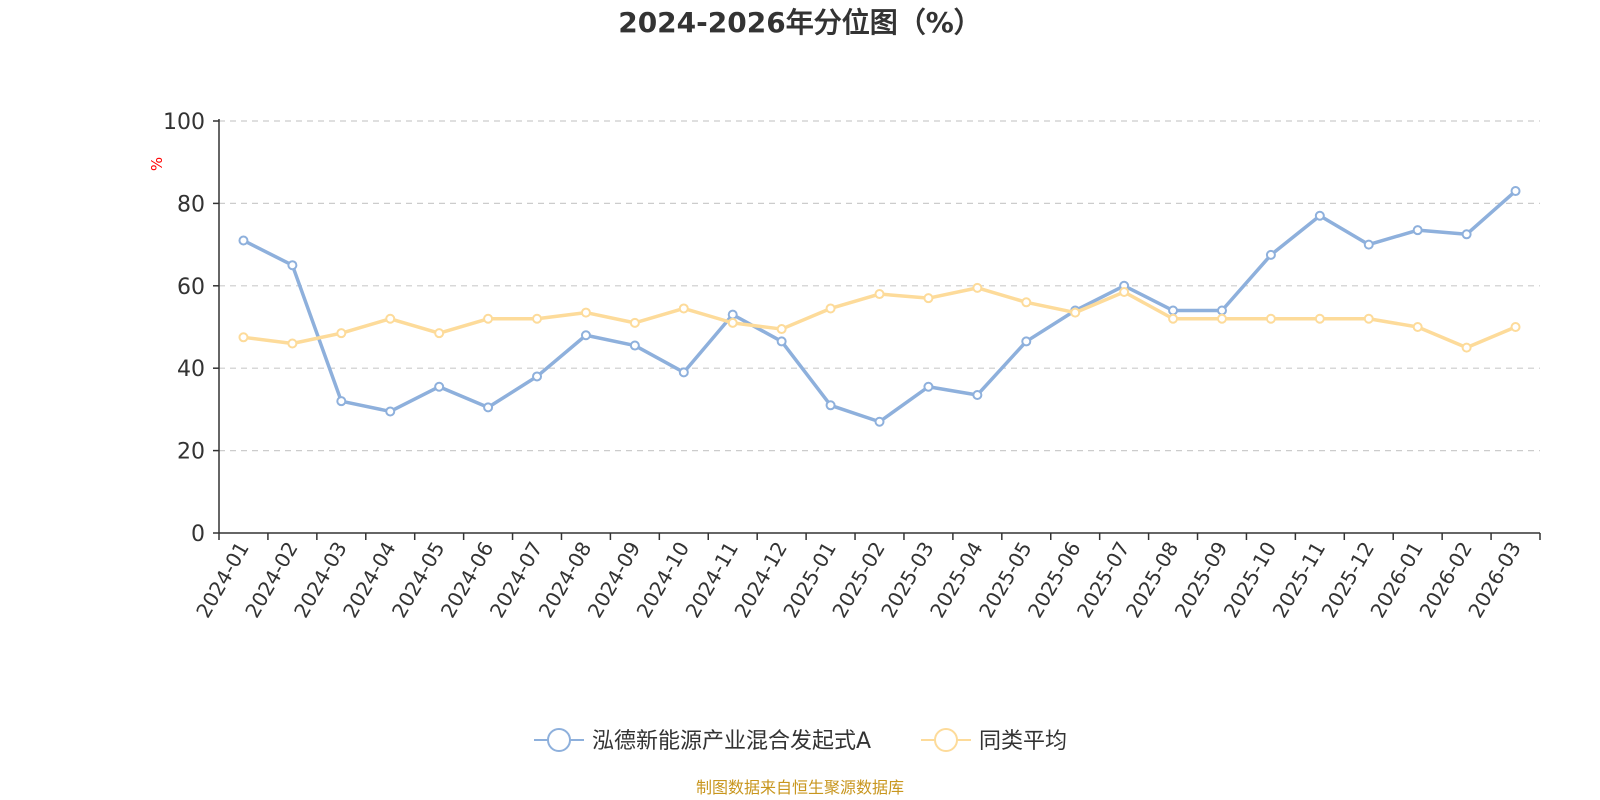 Image resolution: width=1600 pixels, height=800 pixels. What do you see at coordinates (191, 452) in the screenshot?
I see `y-tick-label: 20` at bounding box center [191, 452].